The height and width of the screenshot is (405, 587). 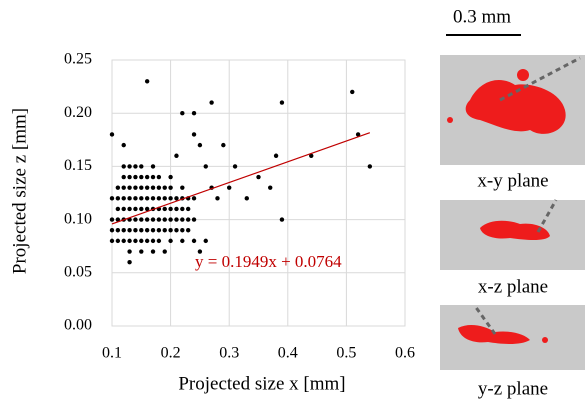 What do you see at coordinates (78, 218) in the screenshot?
I see `y-tick-label: 0.10` at bounding box center [78, 218].